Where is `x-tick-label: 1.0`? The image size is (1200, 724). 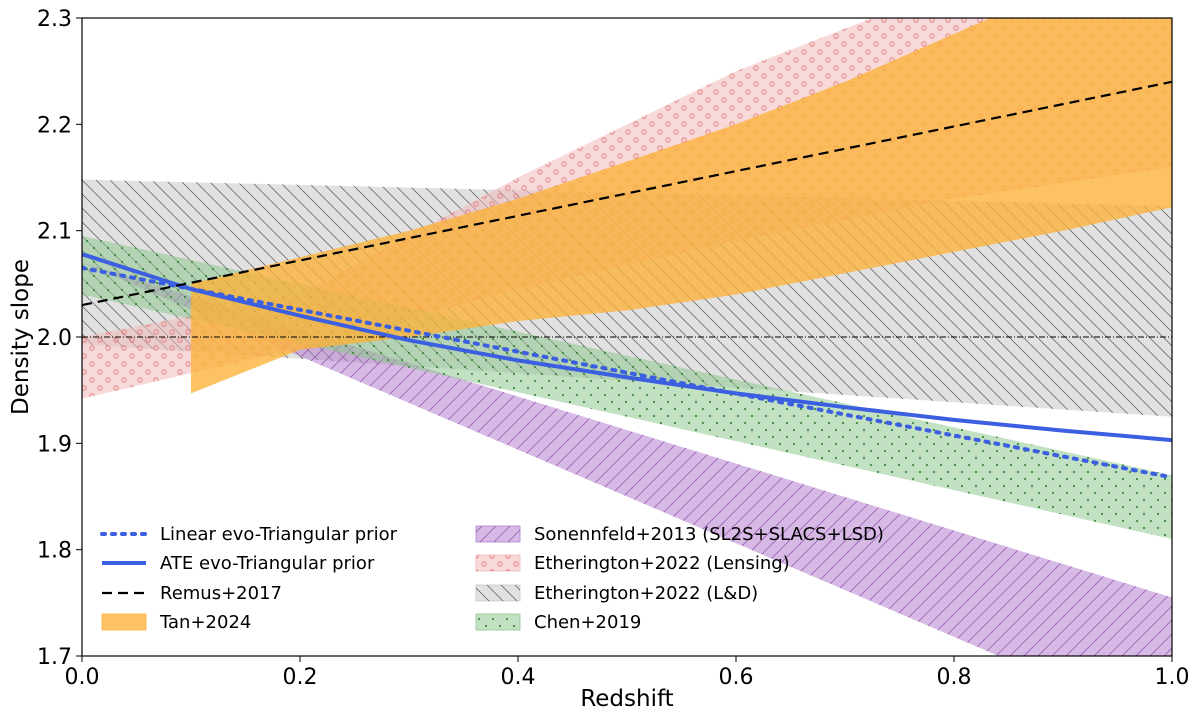 x-tick-label: 1.0 is located at coordinates (1172, 677).